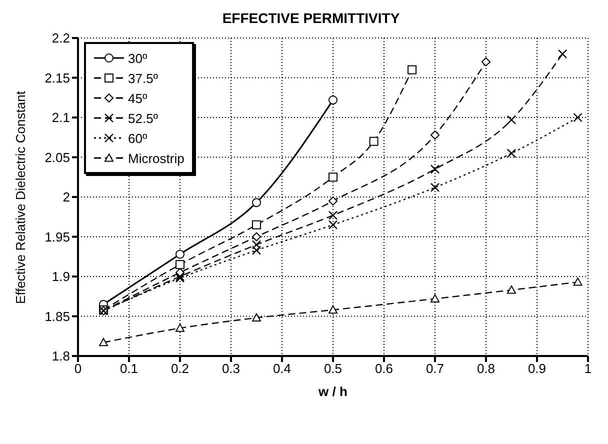  What do you see at coordinates (486, 368) in the screenshot?
I see `x-tick-label: 0.8` at bounding box center [486, 368].